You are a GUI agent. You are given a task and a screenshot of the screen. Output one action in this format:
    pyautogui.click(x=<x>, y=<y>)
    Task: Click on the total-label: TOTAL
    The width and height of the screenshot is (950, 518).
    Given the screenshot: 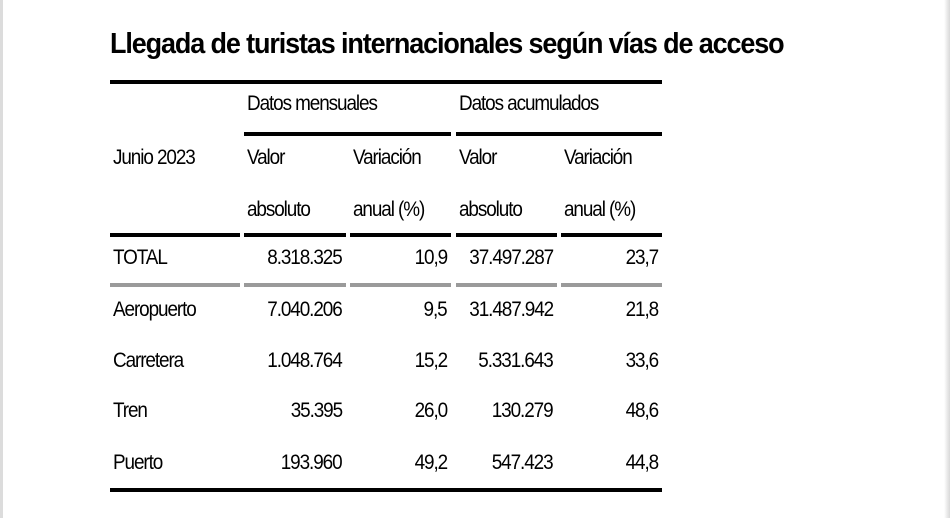 What is the action you would take?
    pyautogui.click(x=140, y=257)
    